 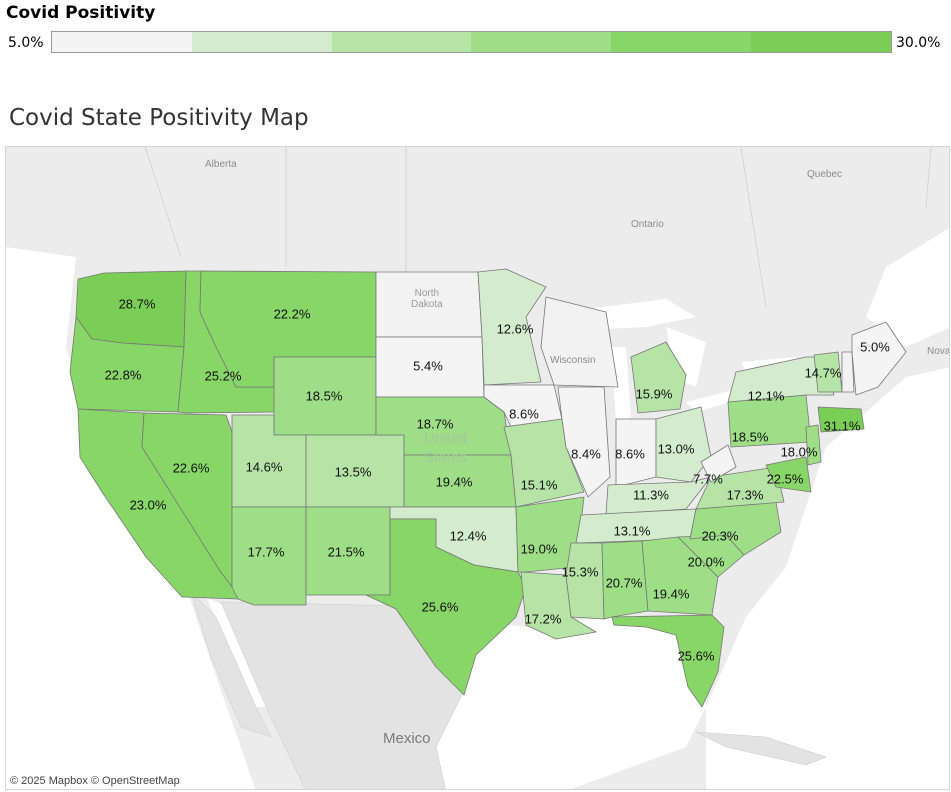 What do you see at coordinates (918, 43) in the screenshot?
I see `legend-max-label: 30.0%` at bounding box center [918, 43].